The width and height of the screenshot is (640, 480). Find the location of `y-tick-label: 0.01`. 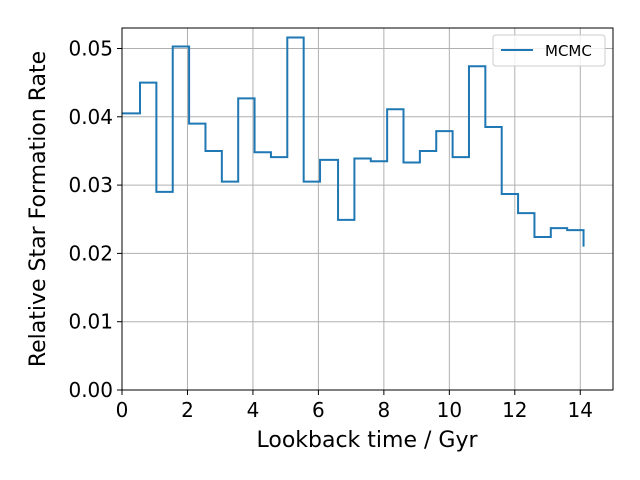

y-tick-label: 0.01 is located at coordinates (90, 322).